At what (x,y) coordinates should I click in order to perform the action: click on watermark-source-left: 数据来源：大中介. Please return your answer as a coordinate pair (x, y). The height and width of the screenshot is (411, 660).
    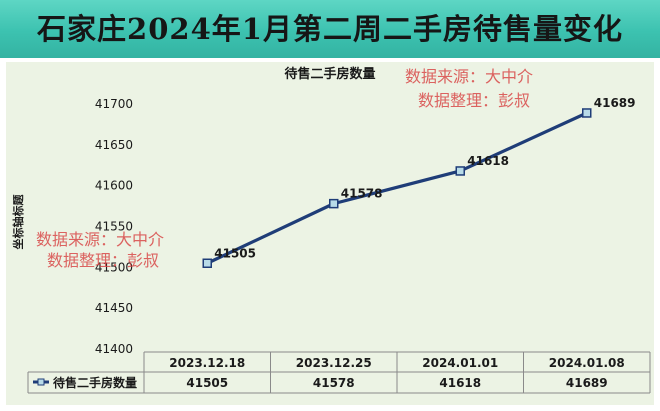
    Looking at the image, I should click on (100, 239).